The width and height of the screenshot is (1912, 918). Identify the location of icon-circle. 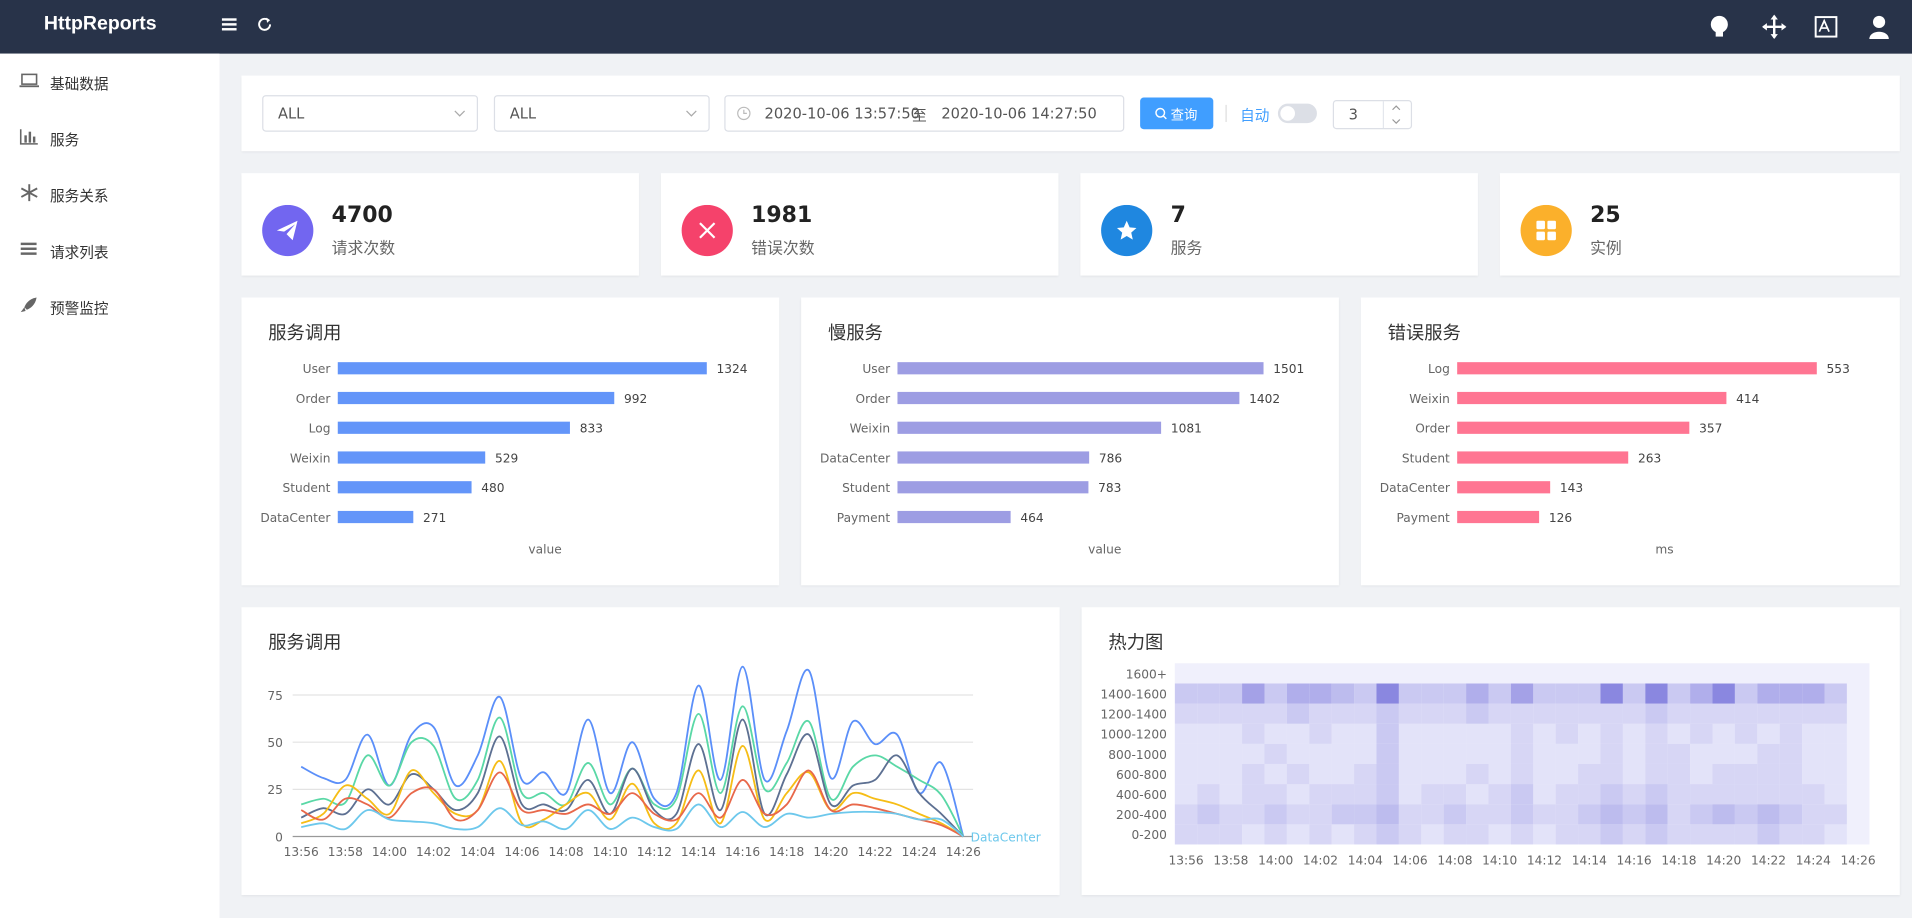
(288, 230).